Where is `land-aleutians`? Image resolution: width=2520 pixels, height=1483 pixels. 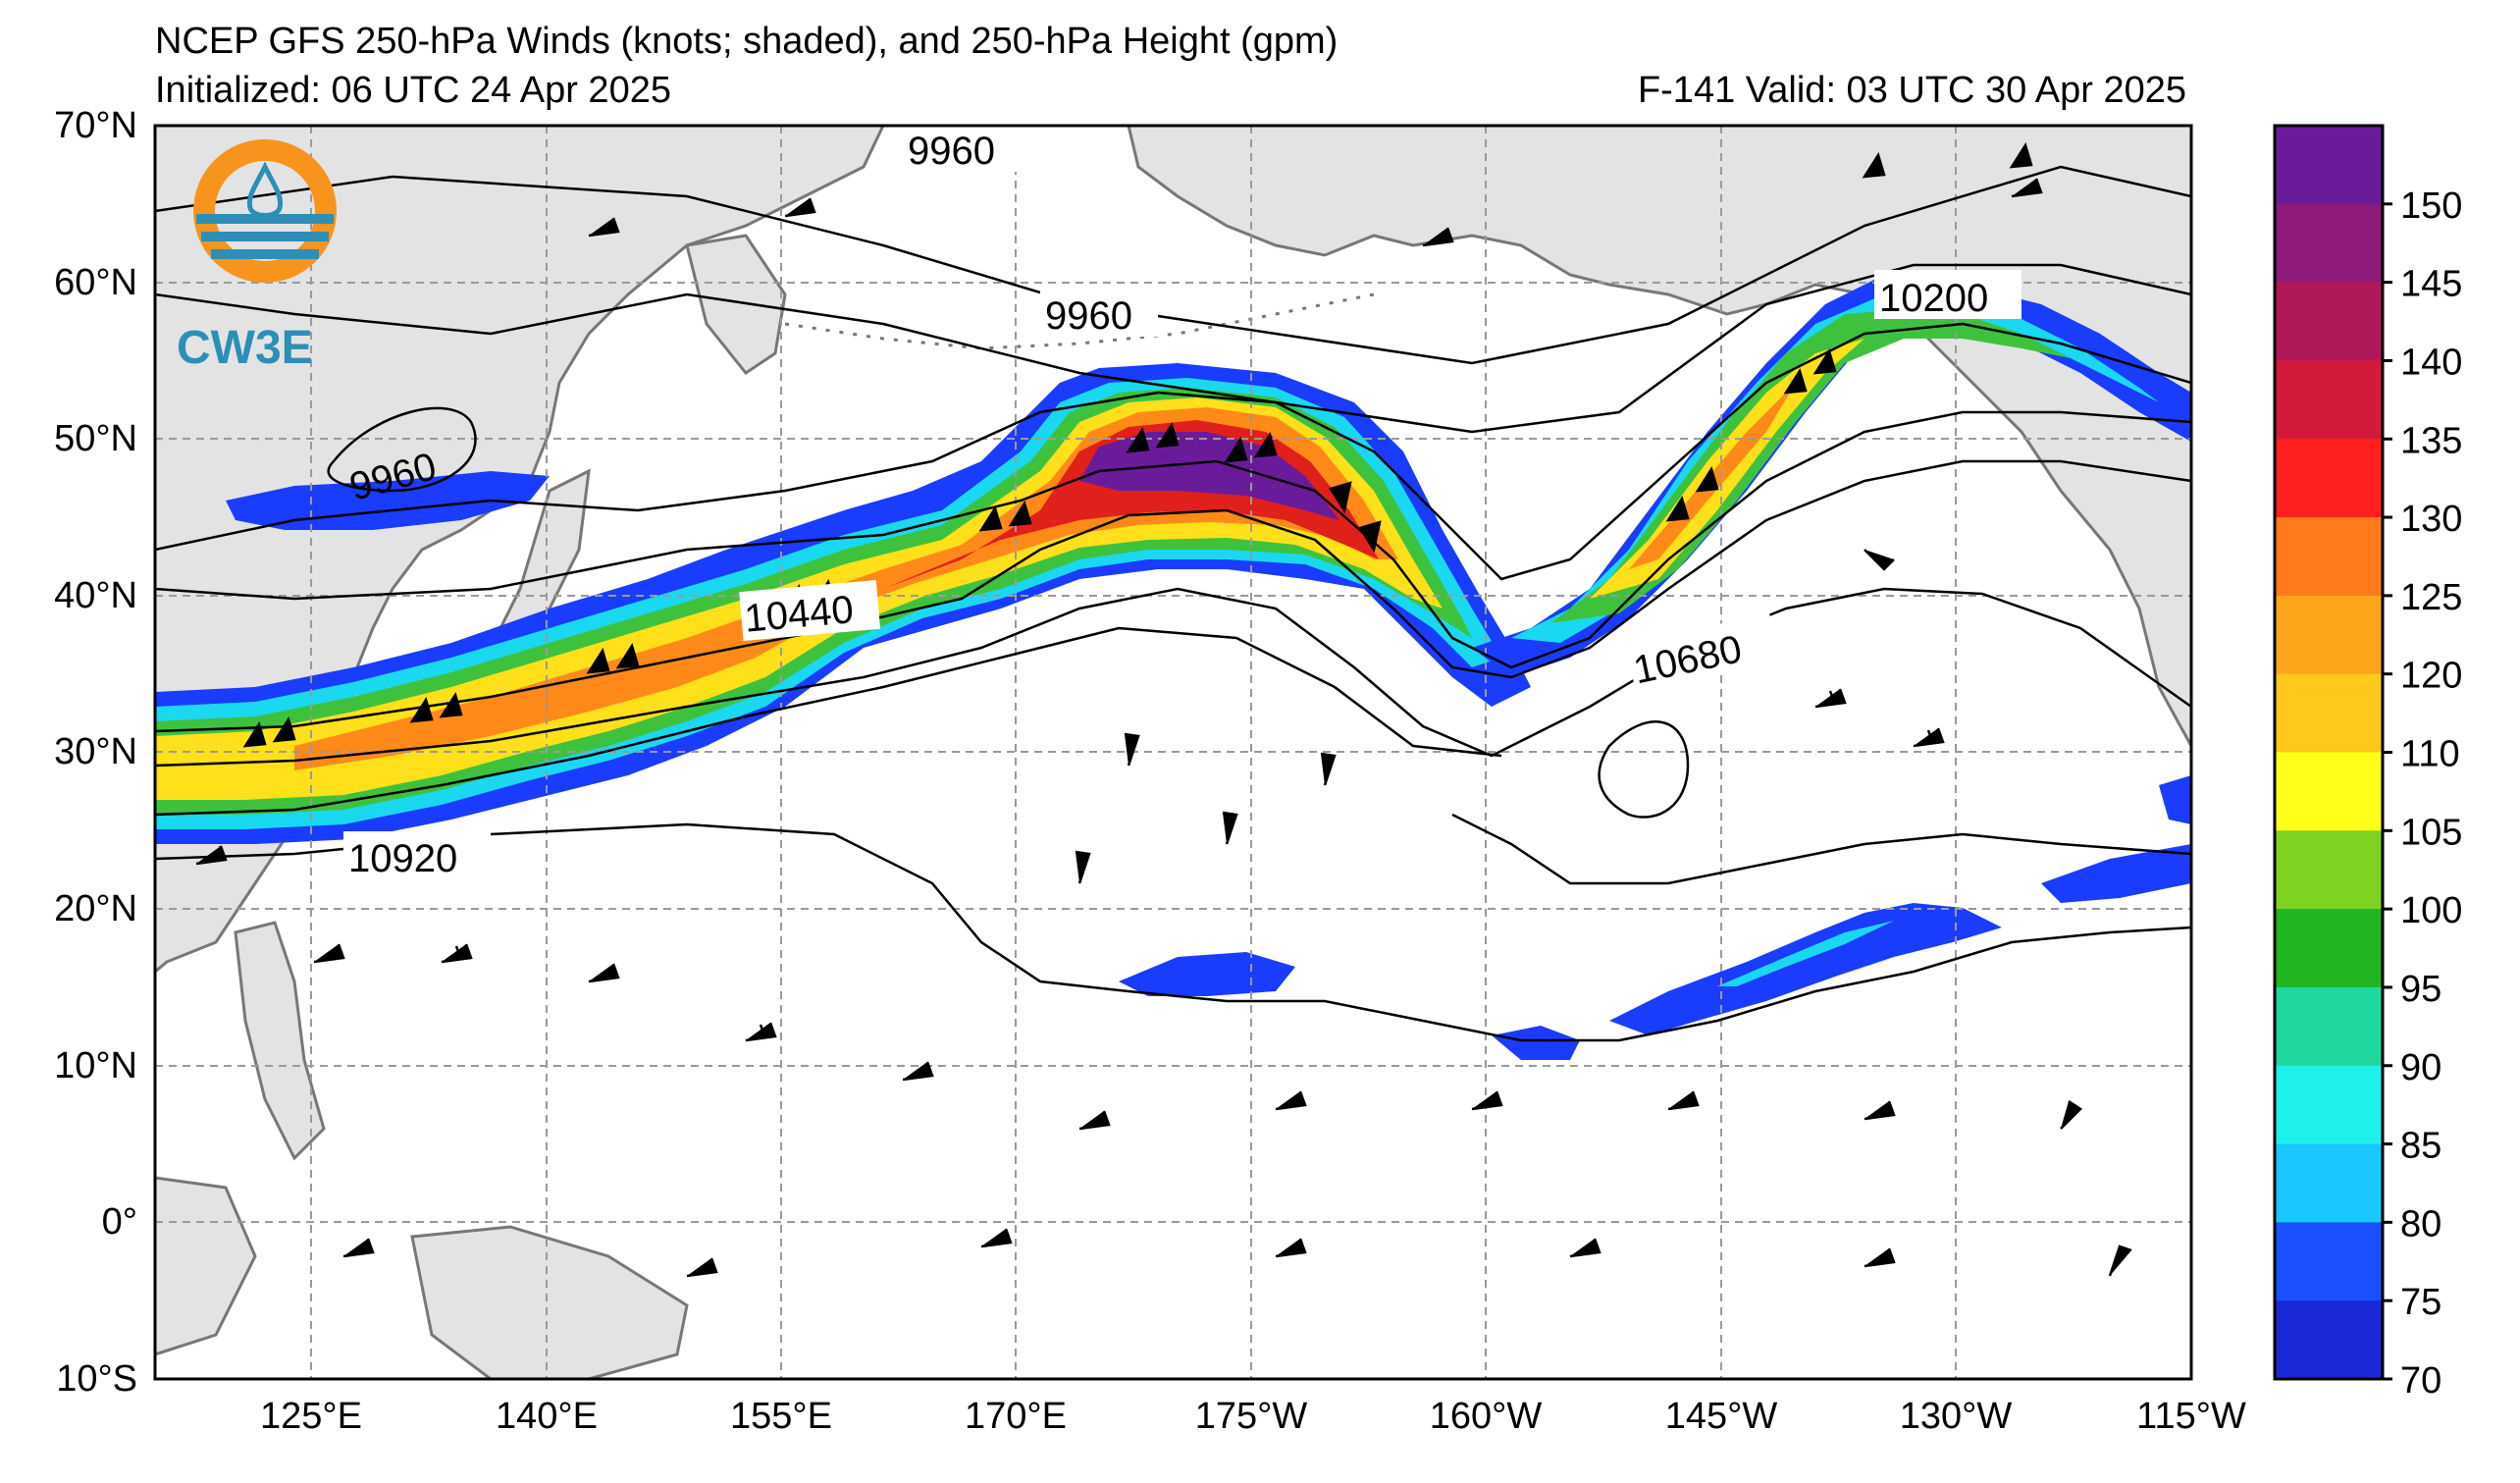 land-aleutians is located at coordinates (1079, 321).